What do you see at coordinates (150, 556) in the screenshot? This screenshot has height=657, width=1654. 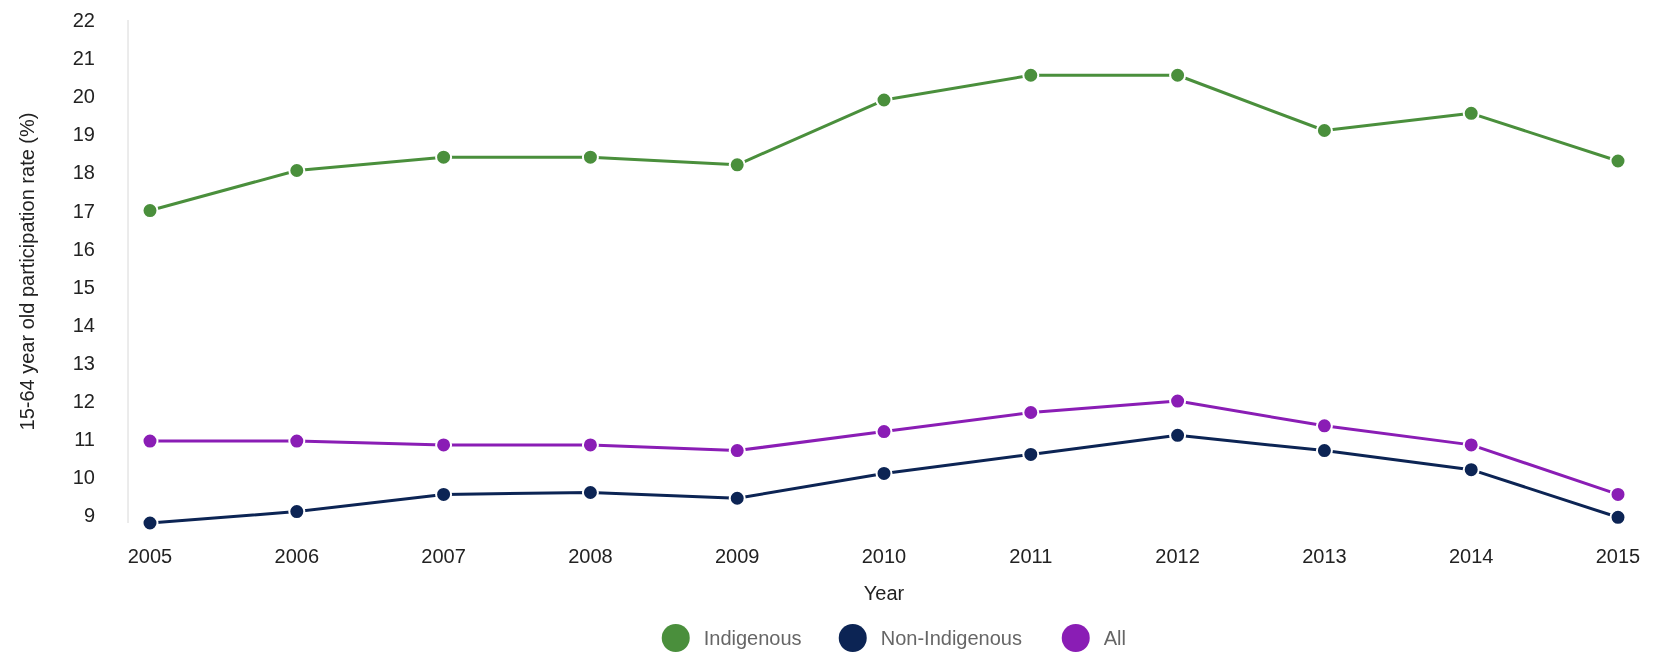 I see `x-tick-label: 2005` at bounding box center [150, 556].